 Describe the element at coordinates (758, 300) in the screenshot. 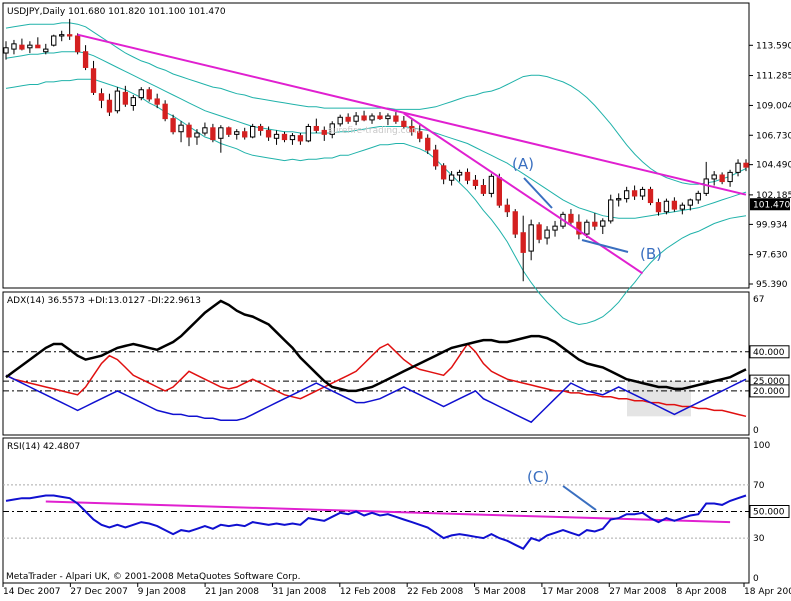

I see `adx-tick-label: 67` at that location.